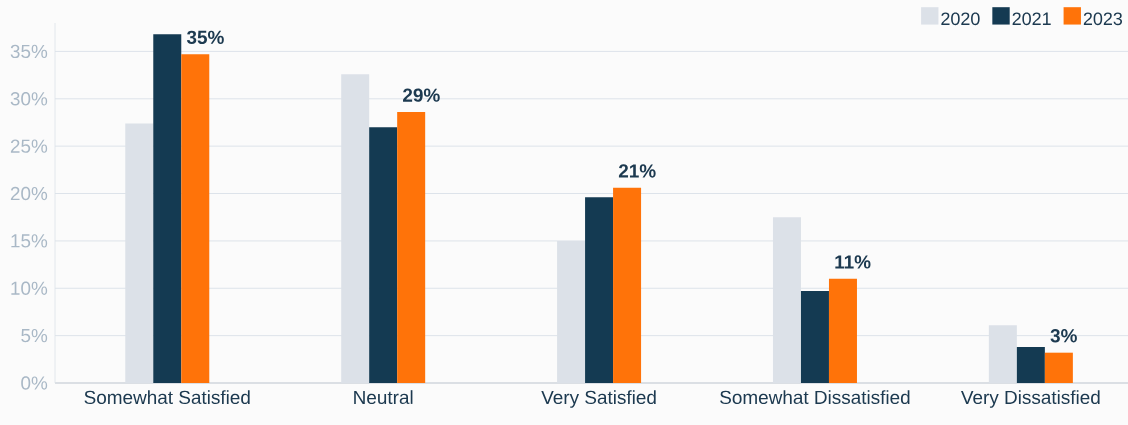  What do you see at coordinates (853, 262) in the screenshot?
I see `data-label: 11%` at bounding box center [853, 262].